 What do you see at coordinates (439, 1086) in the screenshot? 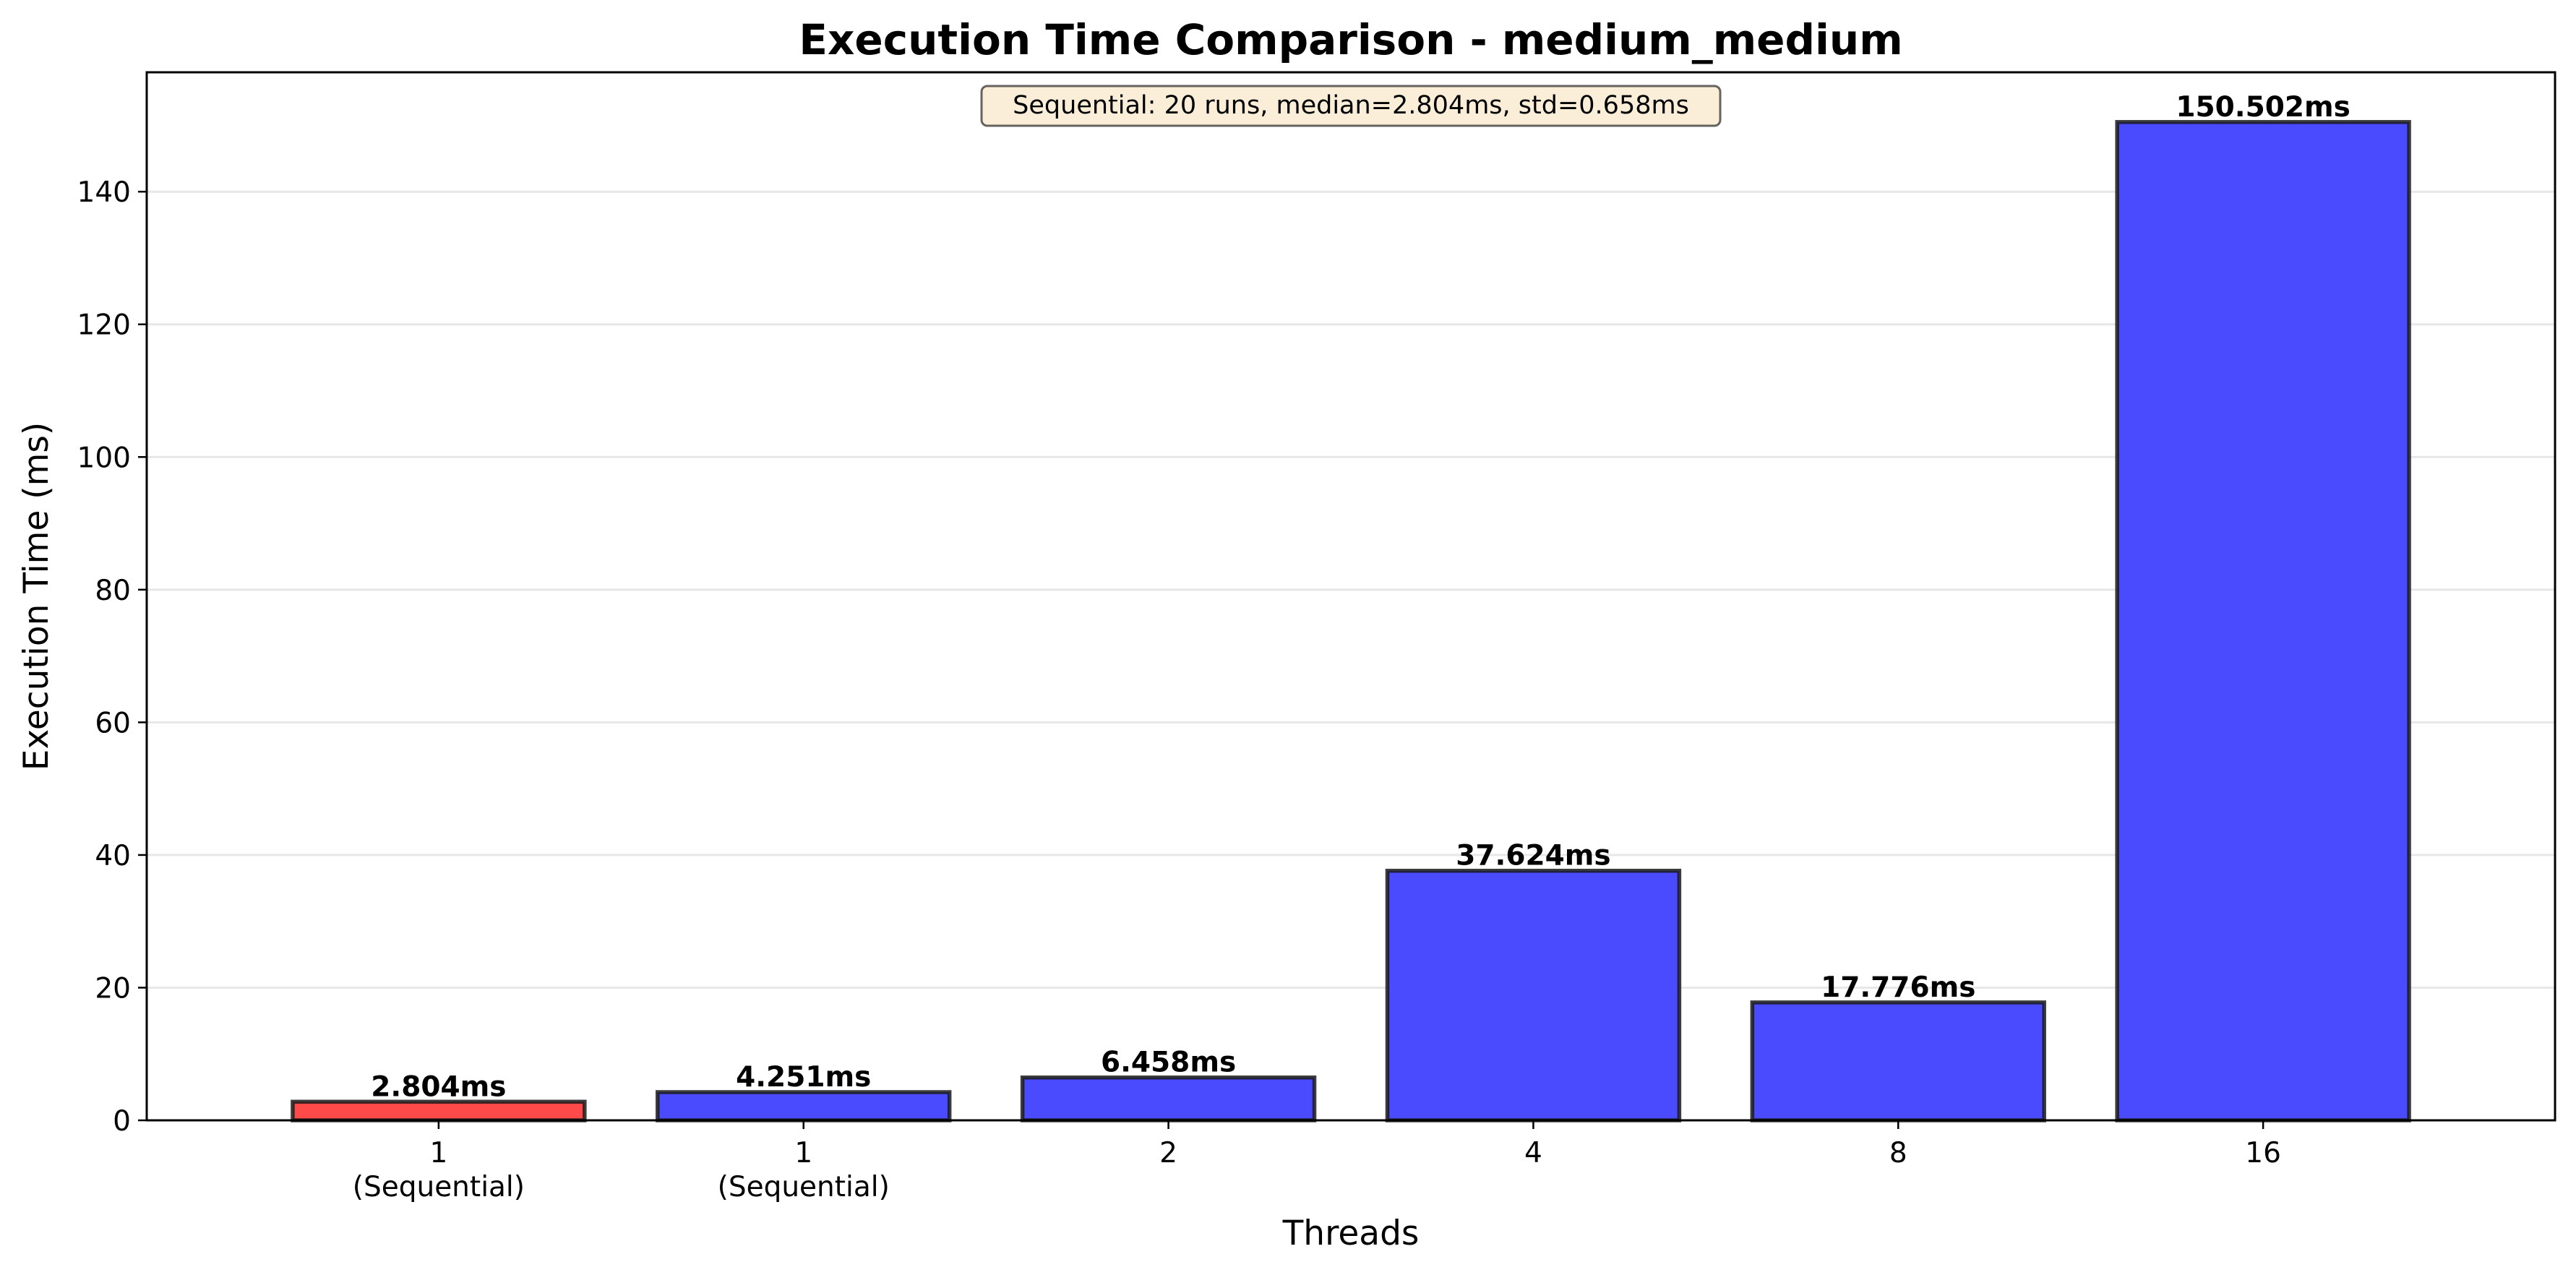
I see `bar-value-label: 2.804ms` at bounding box center [439, 1086].